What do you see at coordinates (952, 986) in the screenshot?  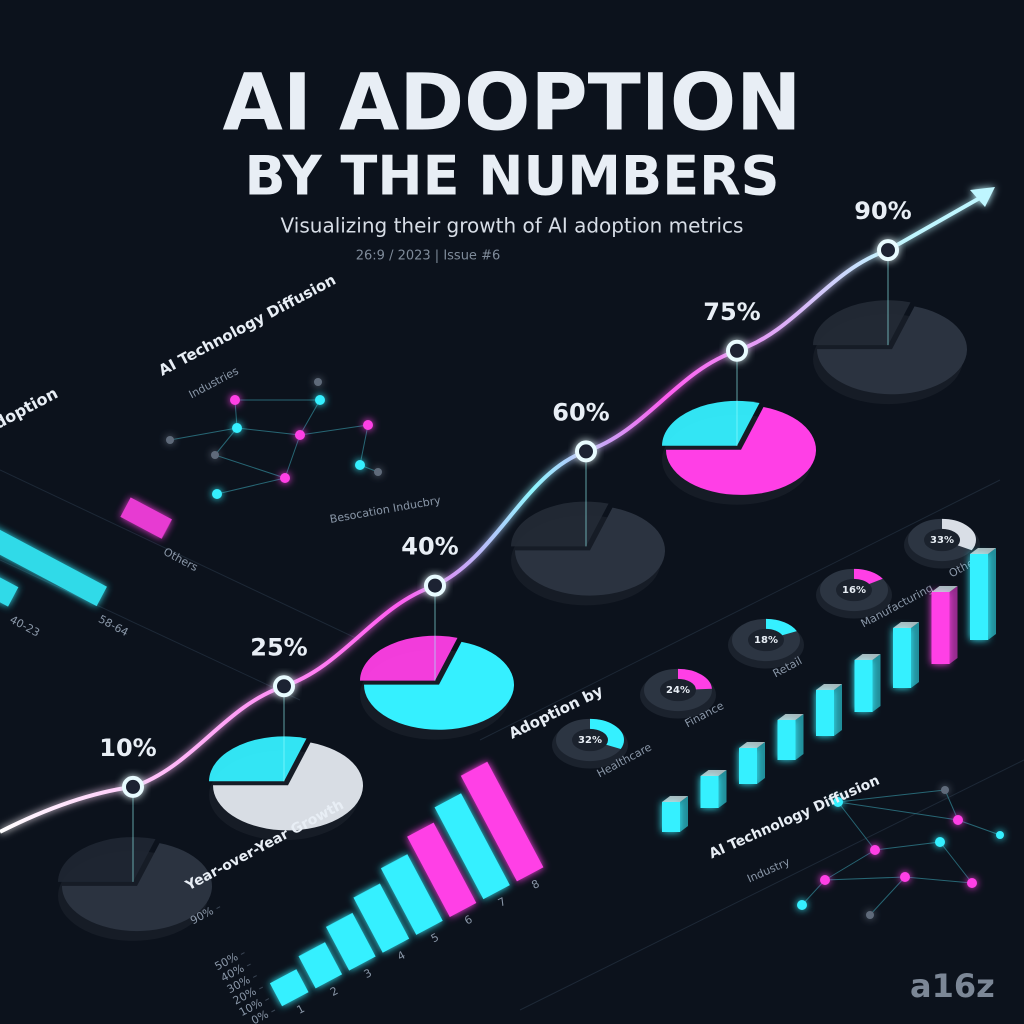 I see `brand-logo: a16z` at bounding box center [952, 986].